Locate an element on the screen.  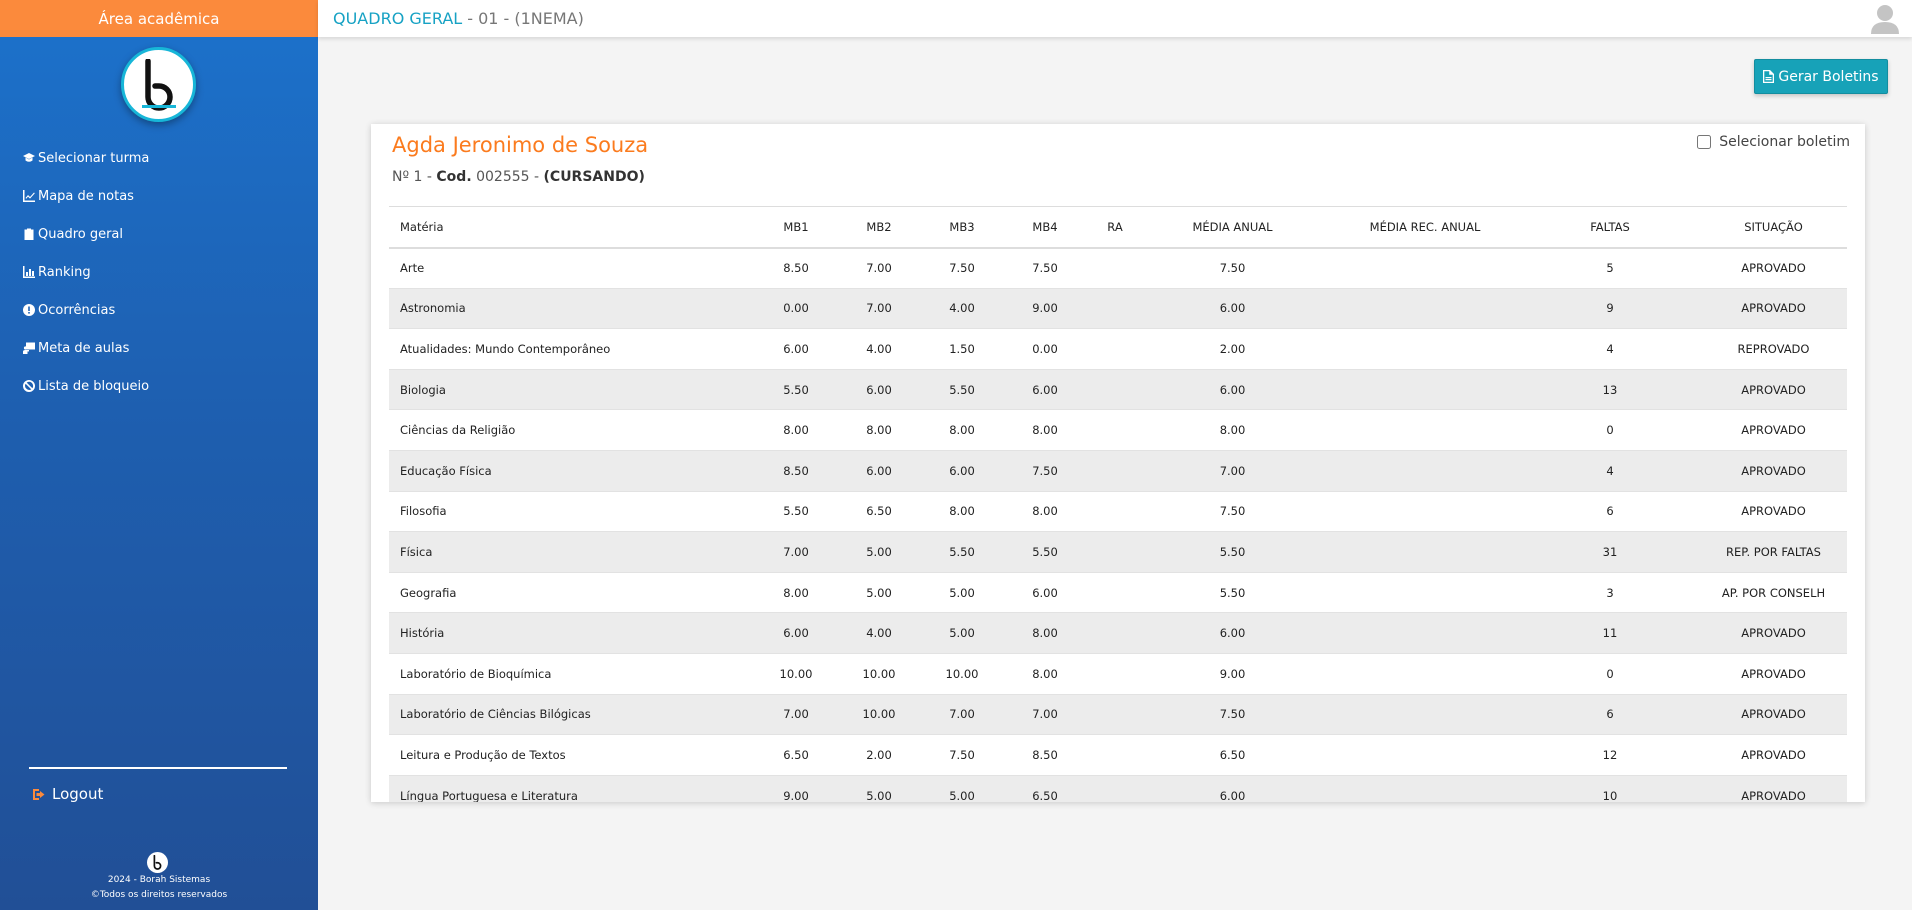
table-cell: 31 is located at coordinates (1610, 552).